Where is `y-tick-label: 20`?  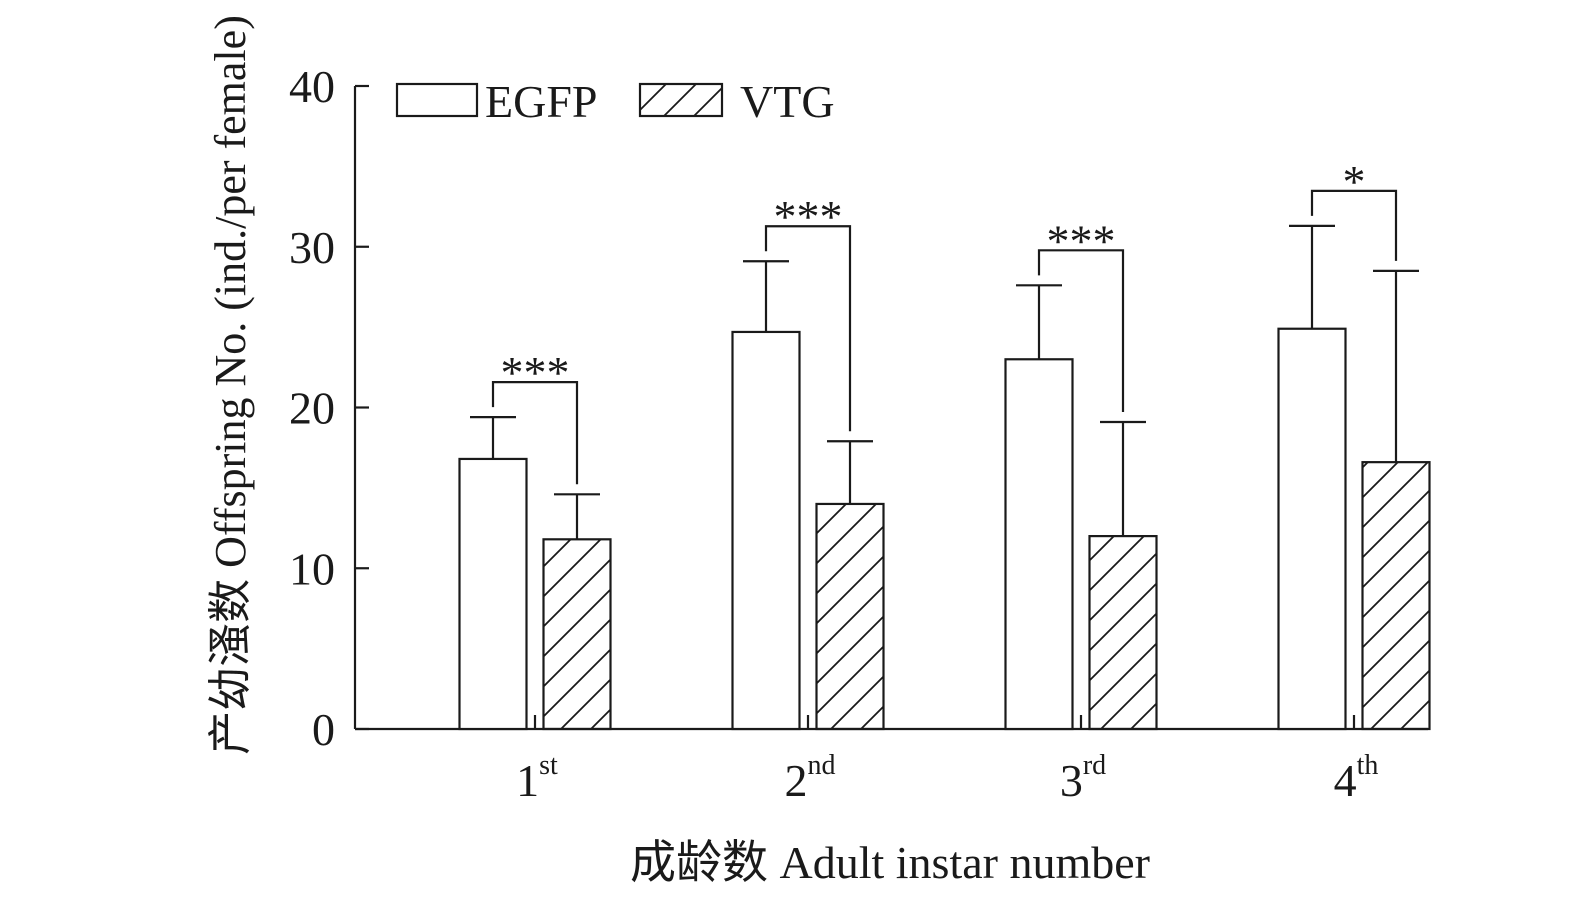 y-tick-label: 20 is located at coordinates (312, 408).